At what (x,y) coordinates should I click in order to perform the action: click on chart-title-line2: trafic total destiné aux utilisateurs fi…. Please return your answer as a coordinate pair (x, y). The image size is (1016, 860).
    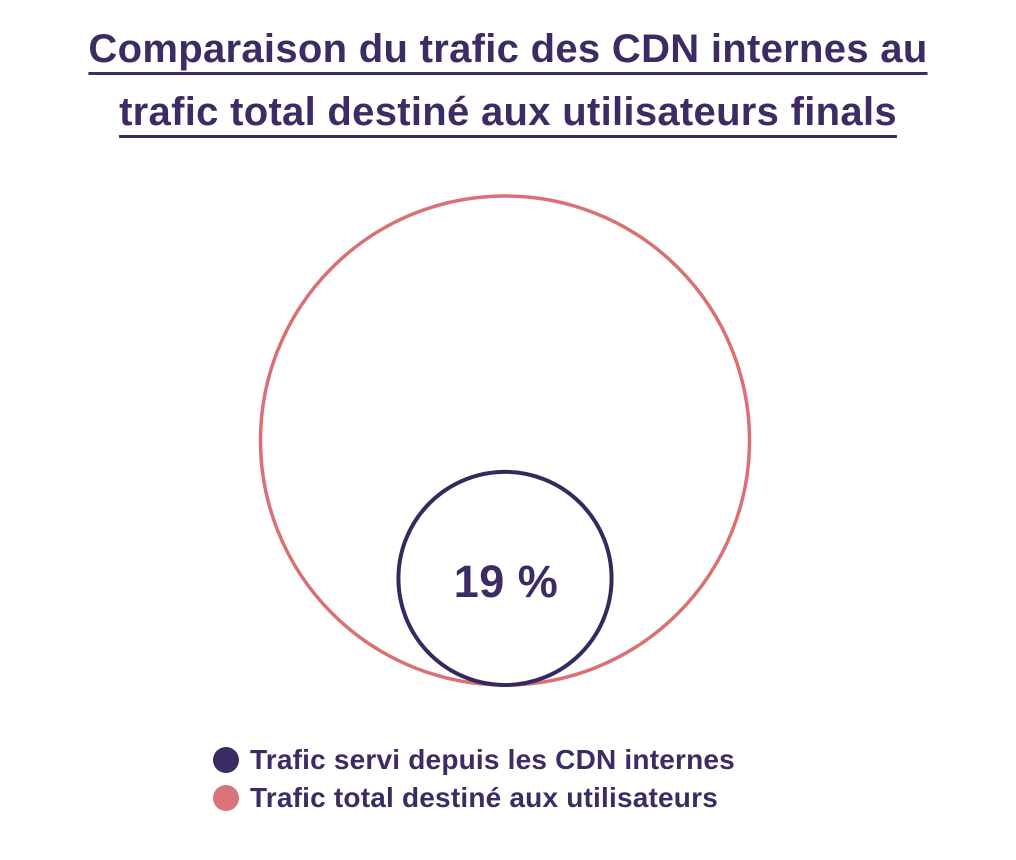
    Looking at the image, I should click on (508, 112).